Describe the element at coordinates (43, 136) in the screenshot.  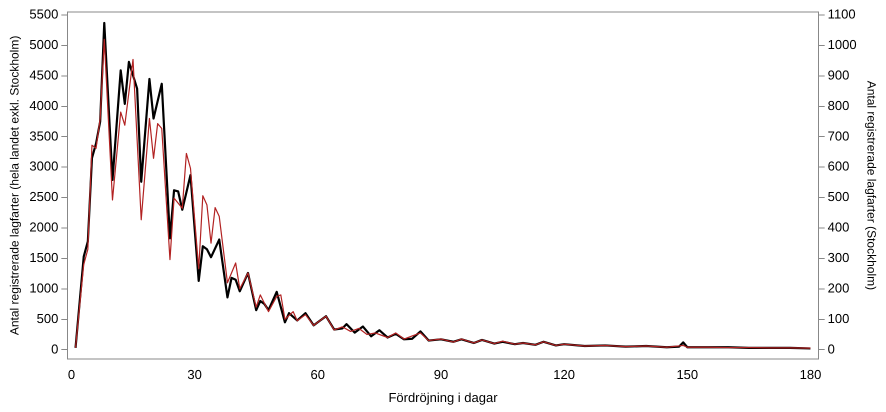
I see `y-tick-label: 3500` at that location.